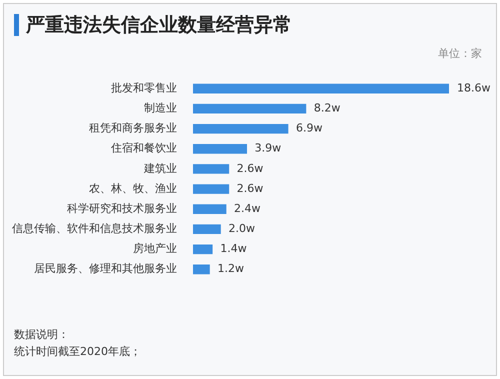 The width and height of the screenshot is (500, 379). Describe the element at coordinates (327, 108) in the screenshot. I see `data-label: 8.2w` at that location.